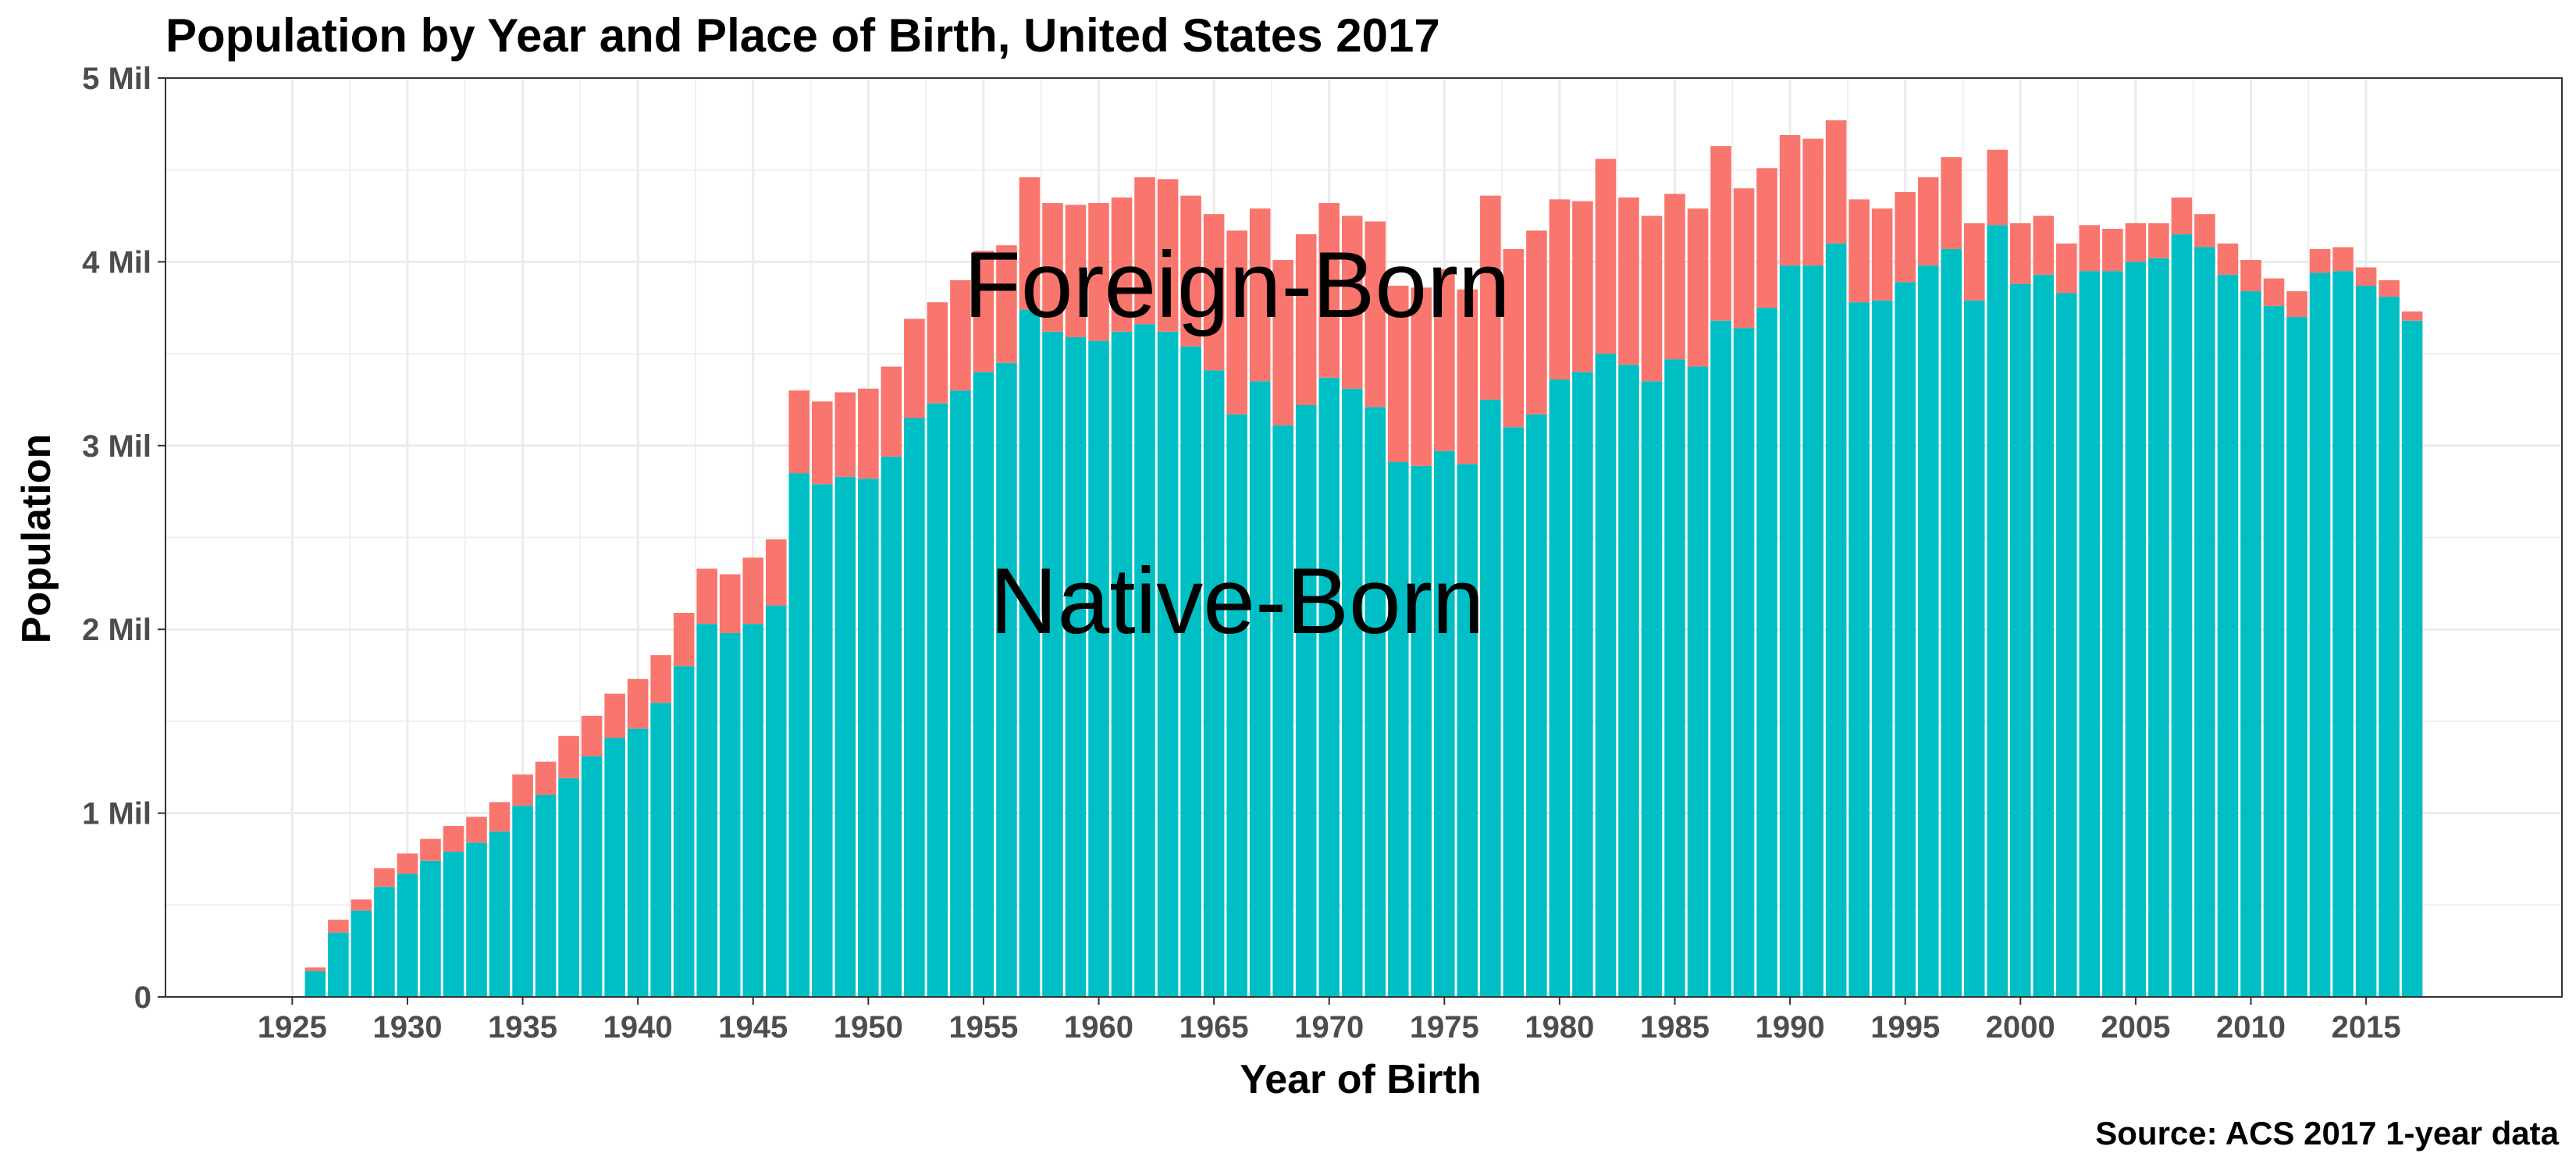 This screenshot has height=1171, width=2576. I want to click on annotation-foreign-born: Foreign-Born, so click(1236, 285).